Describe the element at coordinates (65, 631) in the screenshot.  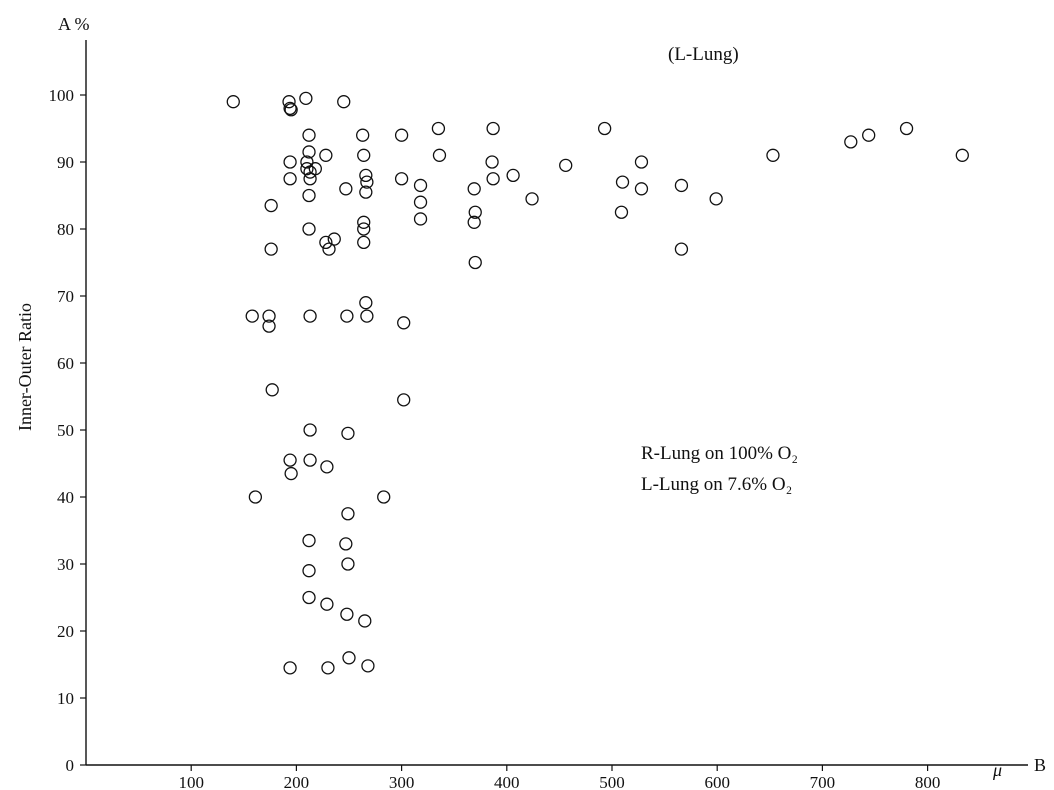
I see `y-tick-label: 20` at that location.